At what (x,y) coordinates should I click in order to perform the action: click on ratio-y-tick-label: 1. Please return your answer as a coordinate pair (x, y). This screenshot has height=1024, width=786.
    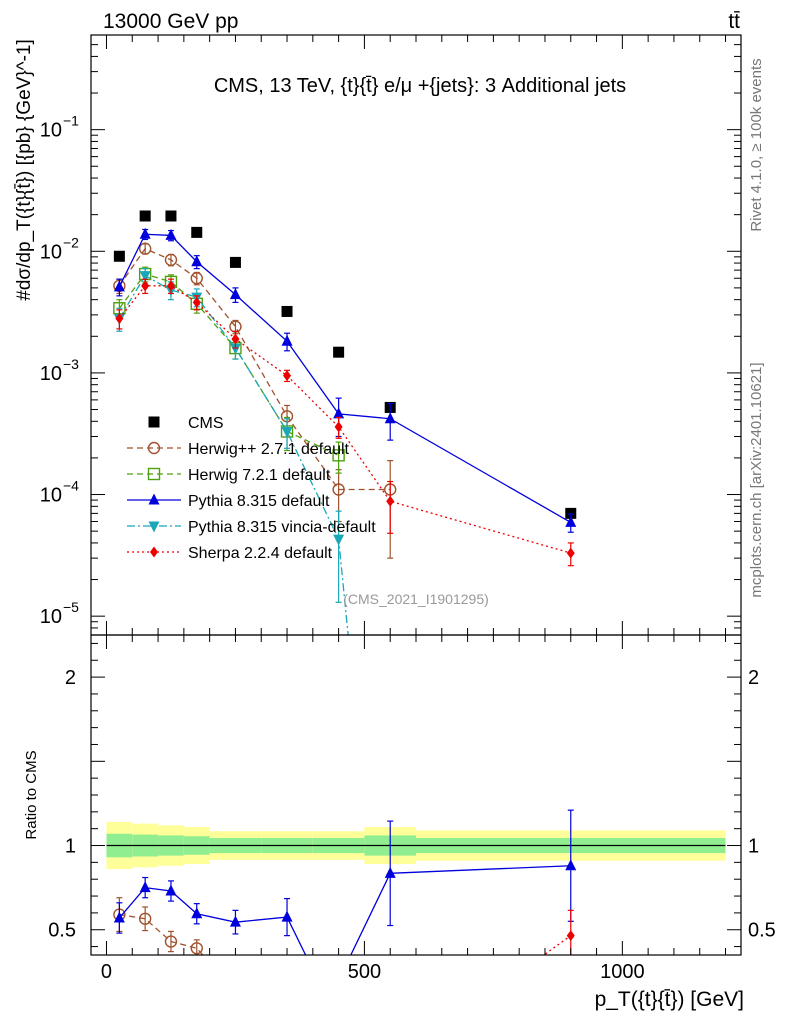
    Looking at the image, I should click on (70, 847).